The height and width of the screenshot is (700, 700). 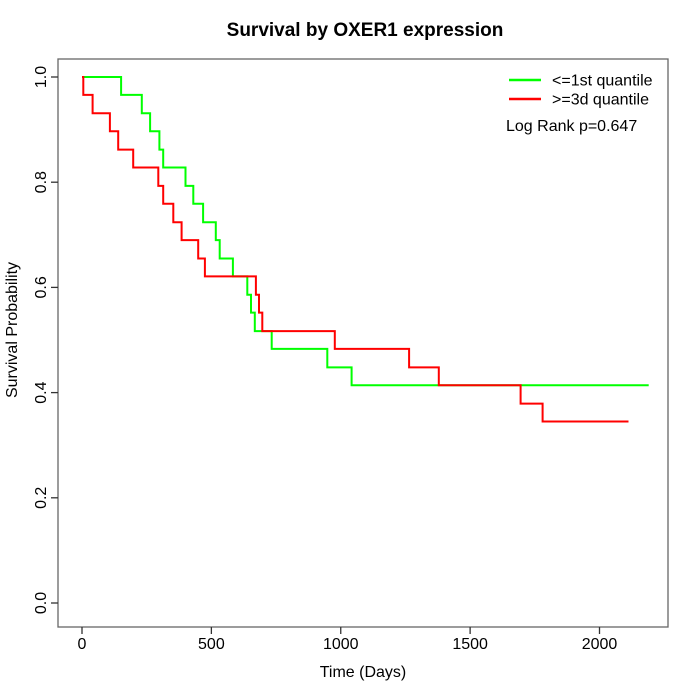 What do you see at coordinates (211, 644) in the screenshot?
I see `x-tick-label: 500` at bounding box center [211, 644].